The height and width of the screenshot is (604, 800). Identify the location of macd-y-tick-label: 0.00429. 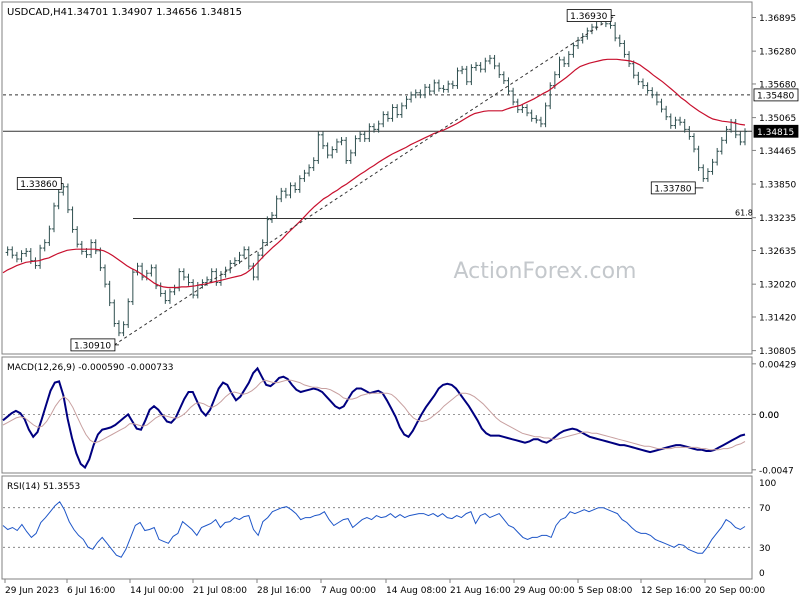
(777, 365).